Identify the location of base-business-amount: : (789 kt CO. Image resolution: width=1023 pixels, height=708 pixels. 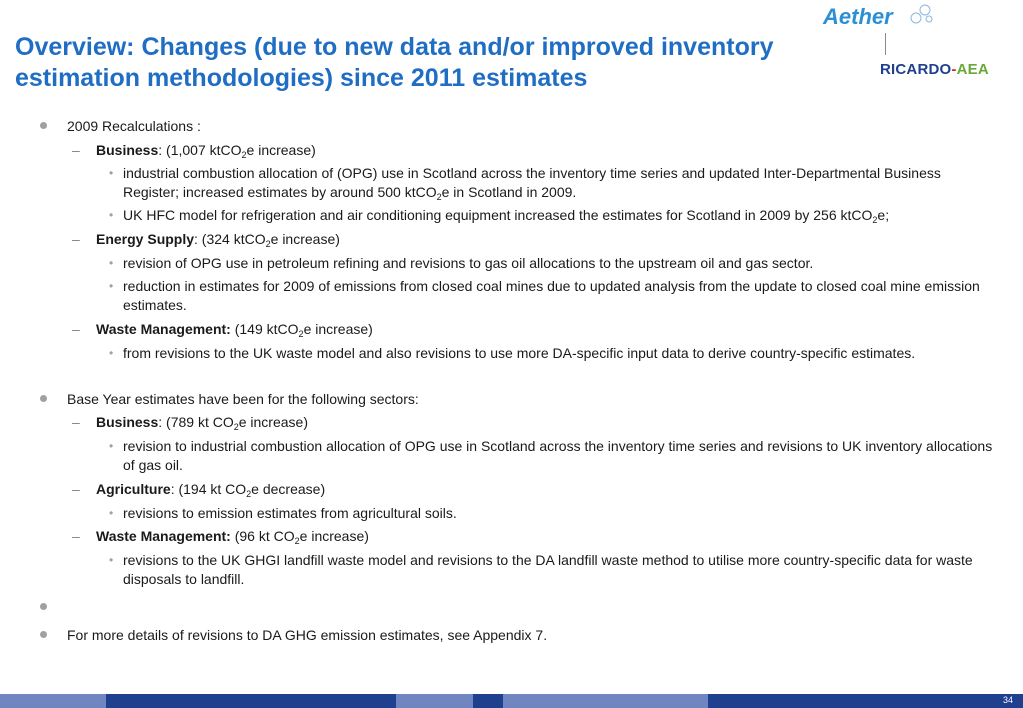
(196, 422).